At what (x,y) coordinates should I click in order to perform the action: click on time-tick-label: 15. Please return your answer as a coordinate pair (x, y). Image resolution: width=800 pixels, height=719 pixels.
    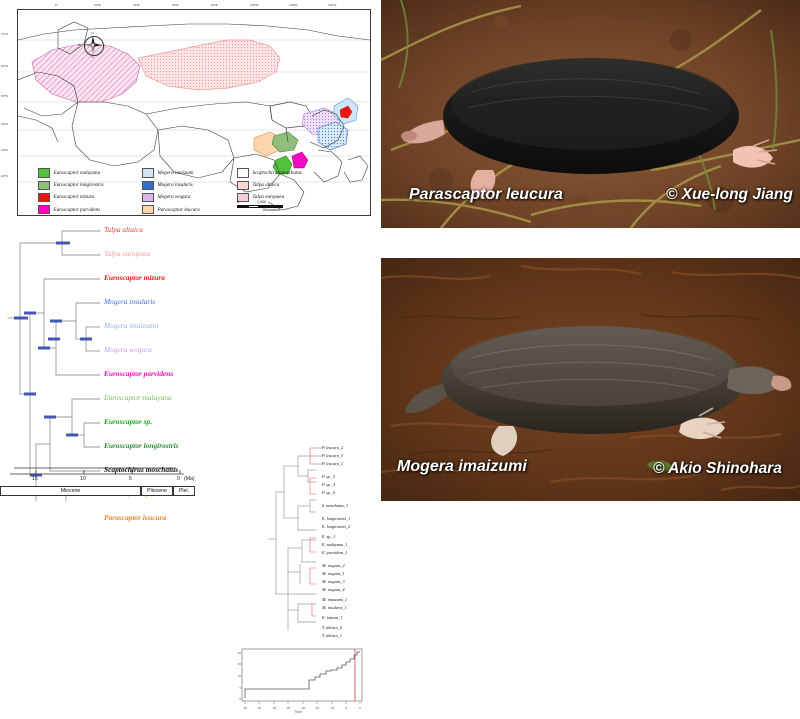
    Looking at the image, I should click on (35, 479).